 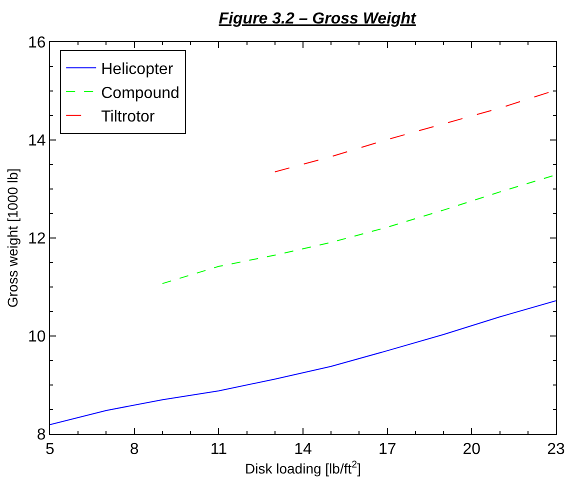 What do you see at coordinates (12, 238) in the screenshot?
I see `y-axis-title: Gross weight [1000 lb]` at bounding box center [12, 238].